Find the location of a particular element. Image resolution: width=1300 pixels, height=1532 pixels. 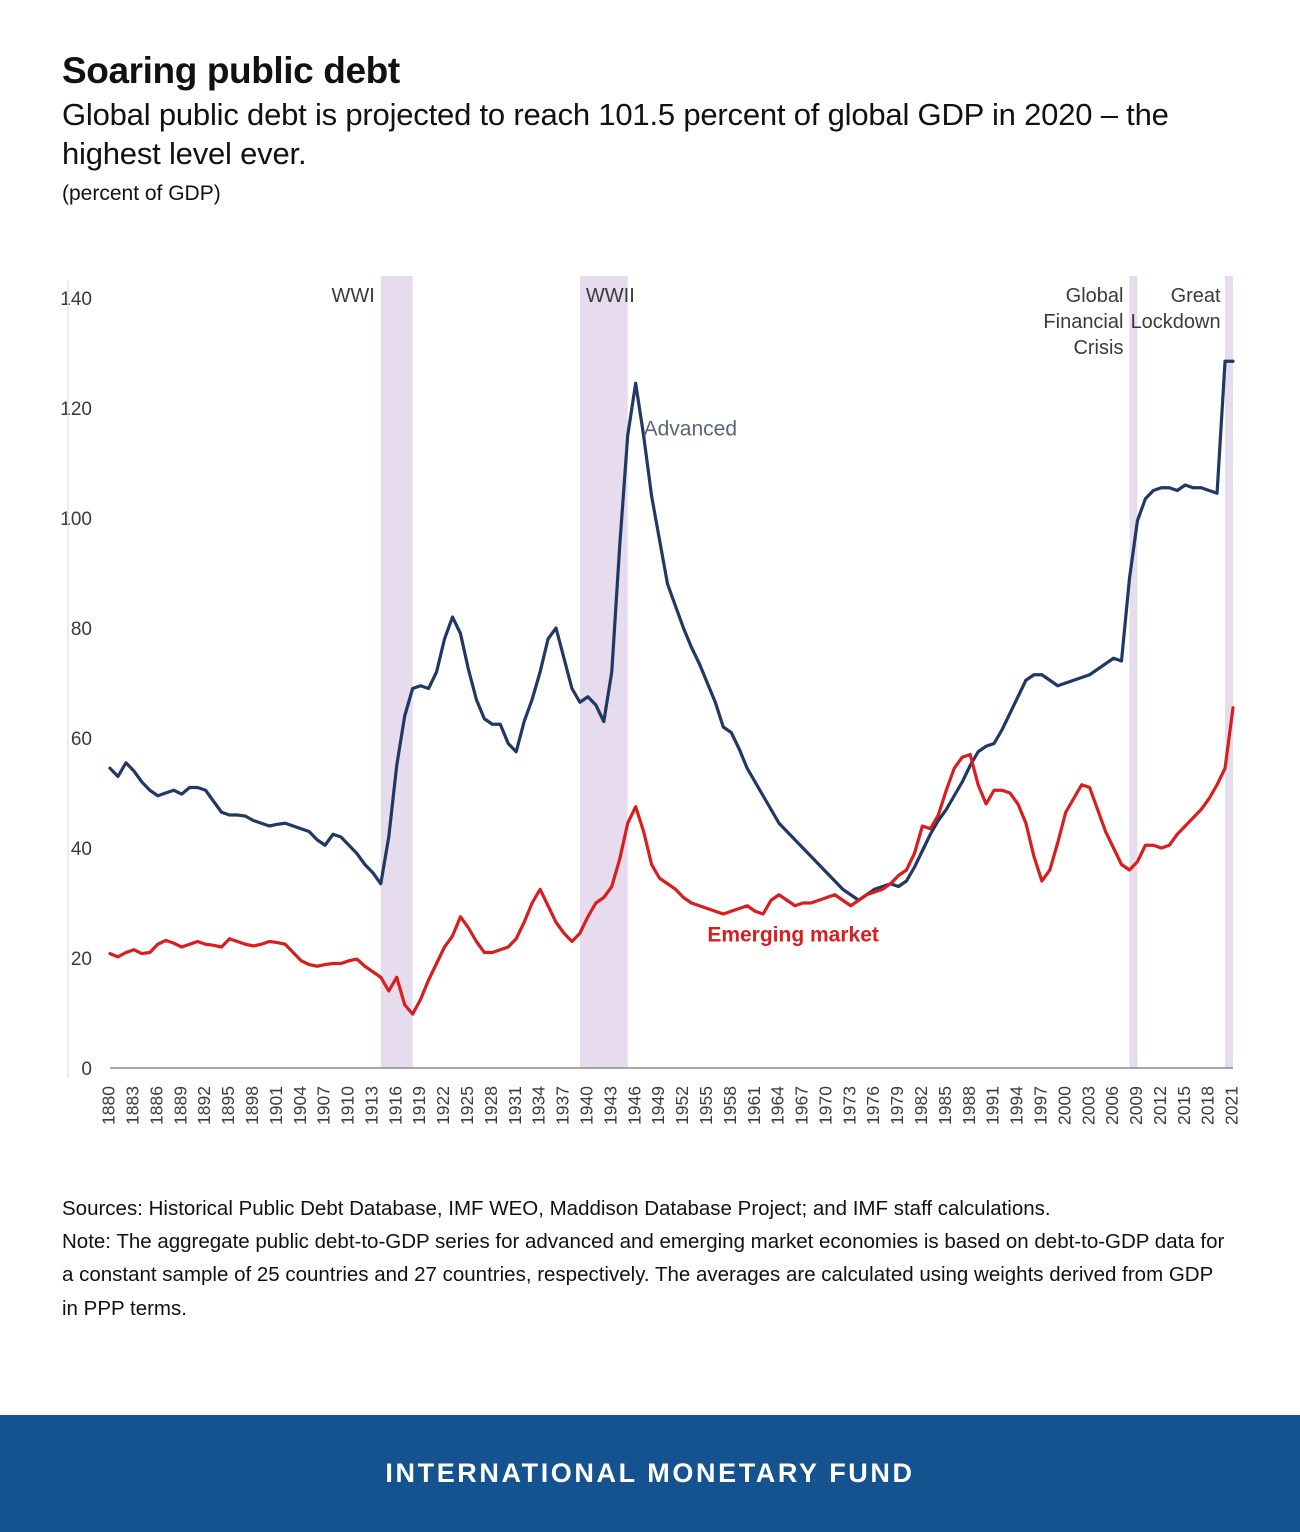

x-axis-tick: 2006 is located at coordinates (1112, 1105).